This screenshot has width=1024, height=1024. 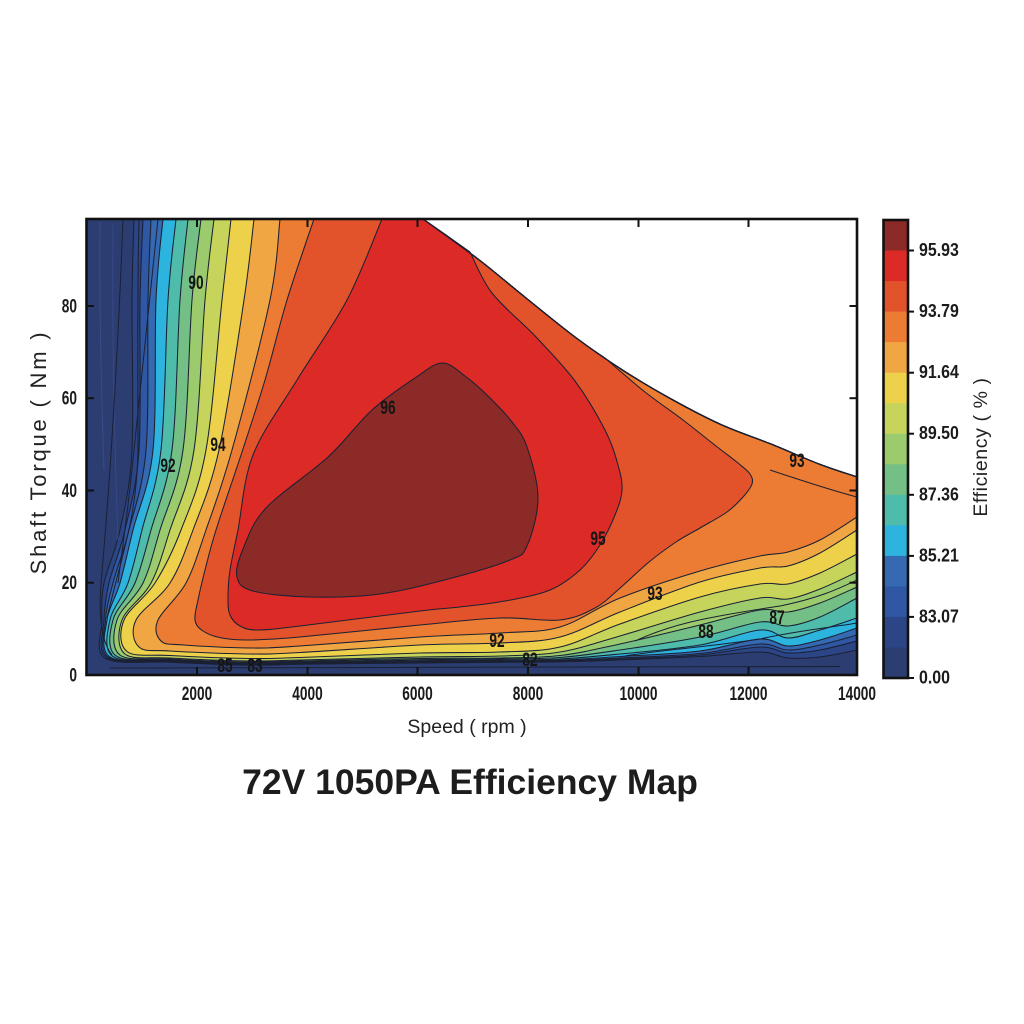 What do you see at coordinates (705, 632) in the screenshot?
I see `svg-text: 88` at bounding box center [705, 632].